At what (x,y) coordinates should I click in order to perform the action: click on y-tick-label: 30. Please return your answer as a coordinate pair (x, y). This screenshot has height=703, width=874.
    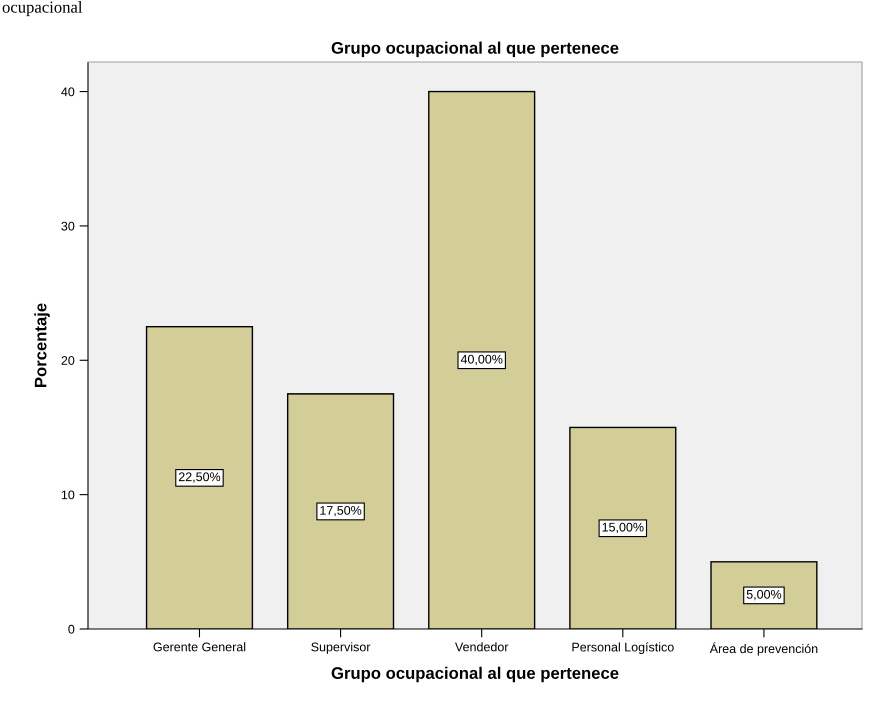
    Looking at the image, I should click on (67, 226).